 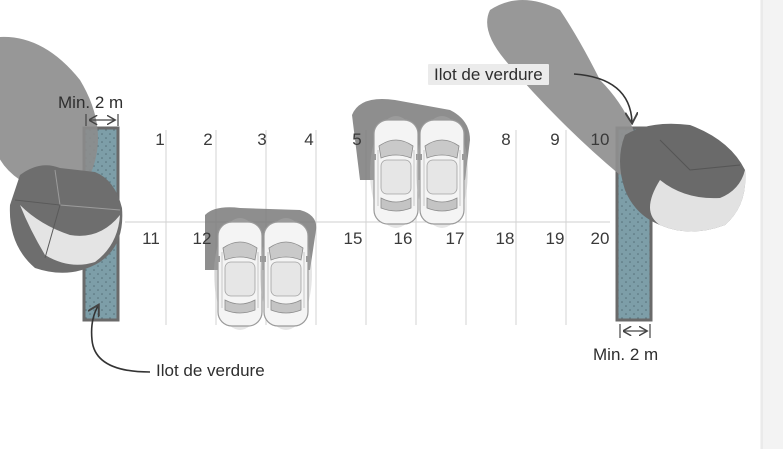 What do you see at coordinates (61, 155) in the screenshot?
I see `tree-icon` at bounding box center [61, 155].